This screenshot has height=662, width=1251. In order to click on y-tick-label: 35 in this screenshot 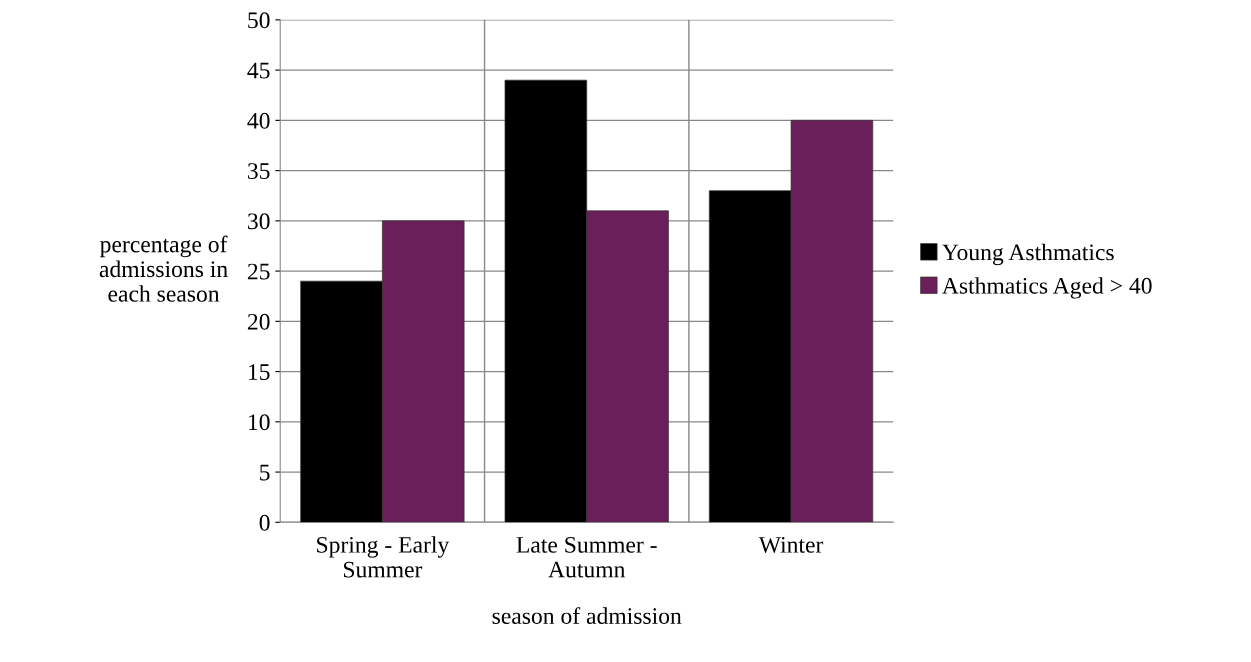, I will do `click(259, 171)`.